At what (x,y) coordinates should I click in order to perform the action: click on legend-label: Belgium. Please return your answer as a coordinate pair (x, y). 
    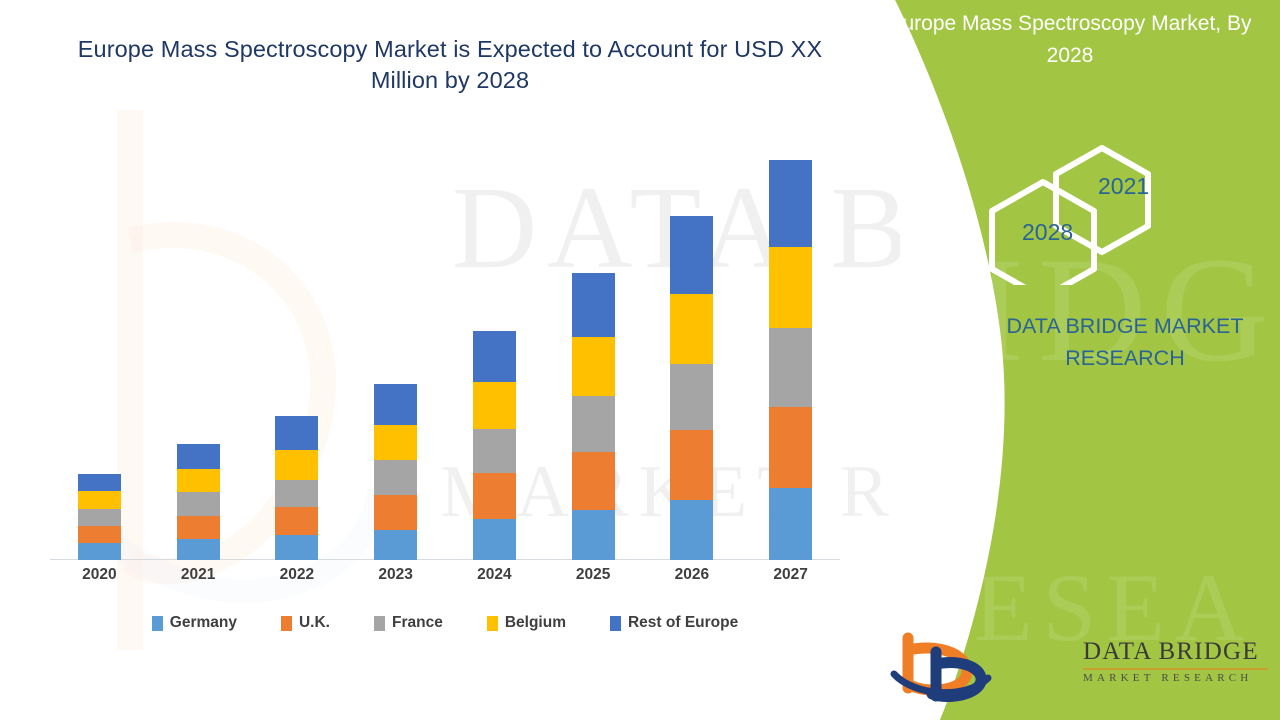
    Looking at the image, I should click on (535, 622).